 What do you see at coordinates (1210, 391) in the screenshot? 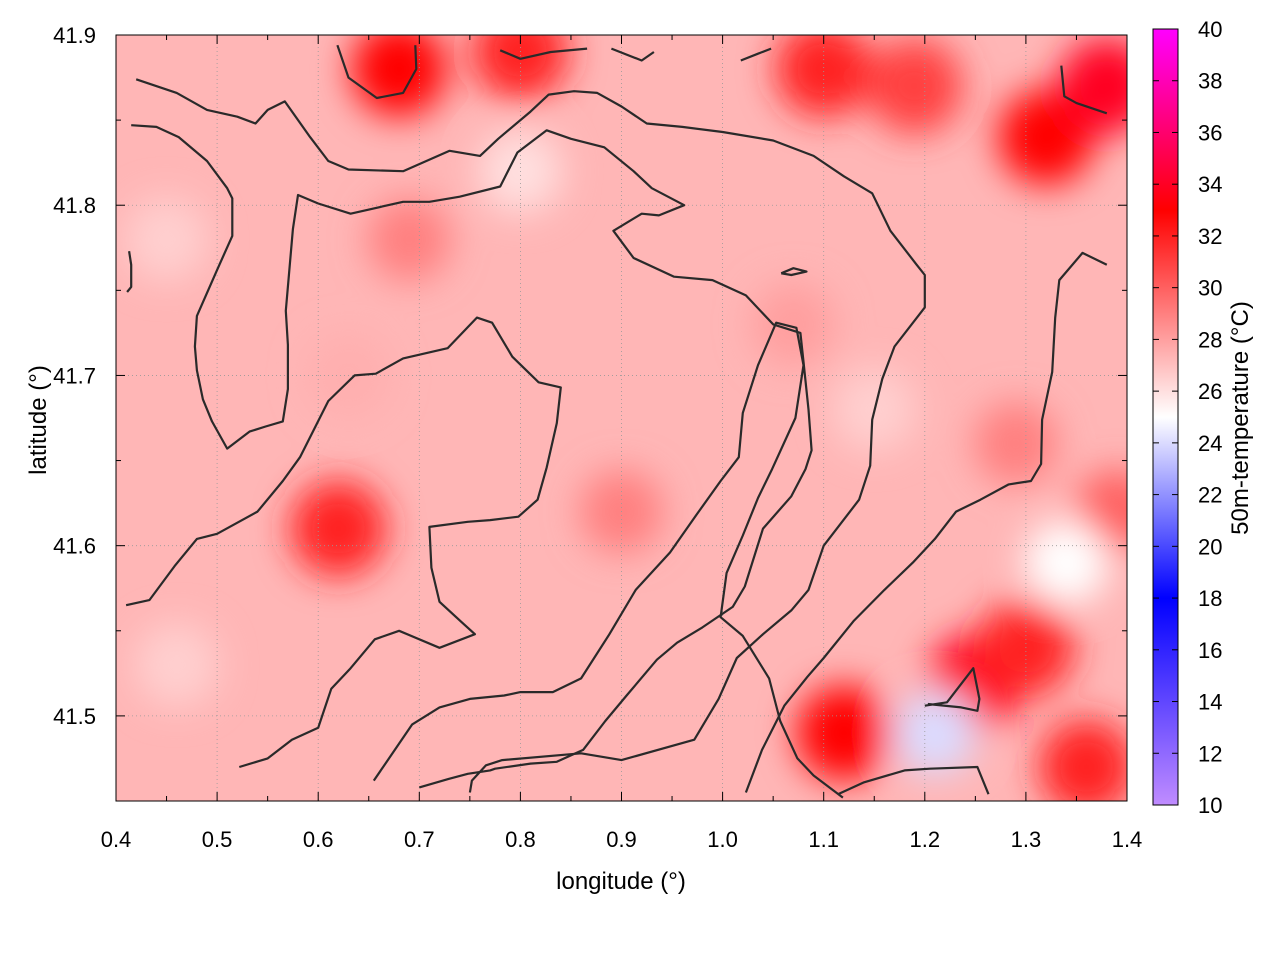
I see `colorbar-tick-label: 26` at bounding box center [1210, 391].